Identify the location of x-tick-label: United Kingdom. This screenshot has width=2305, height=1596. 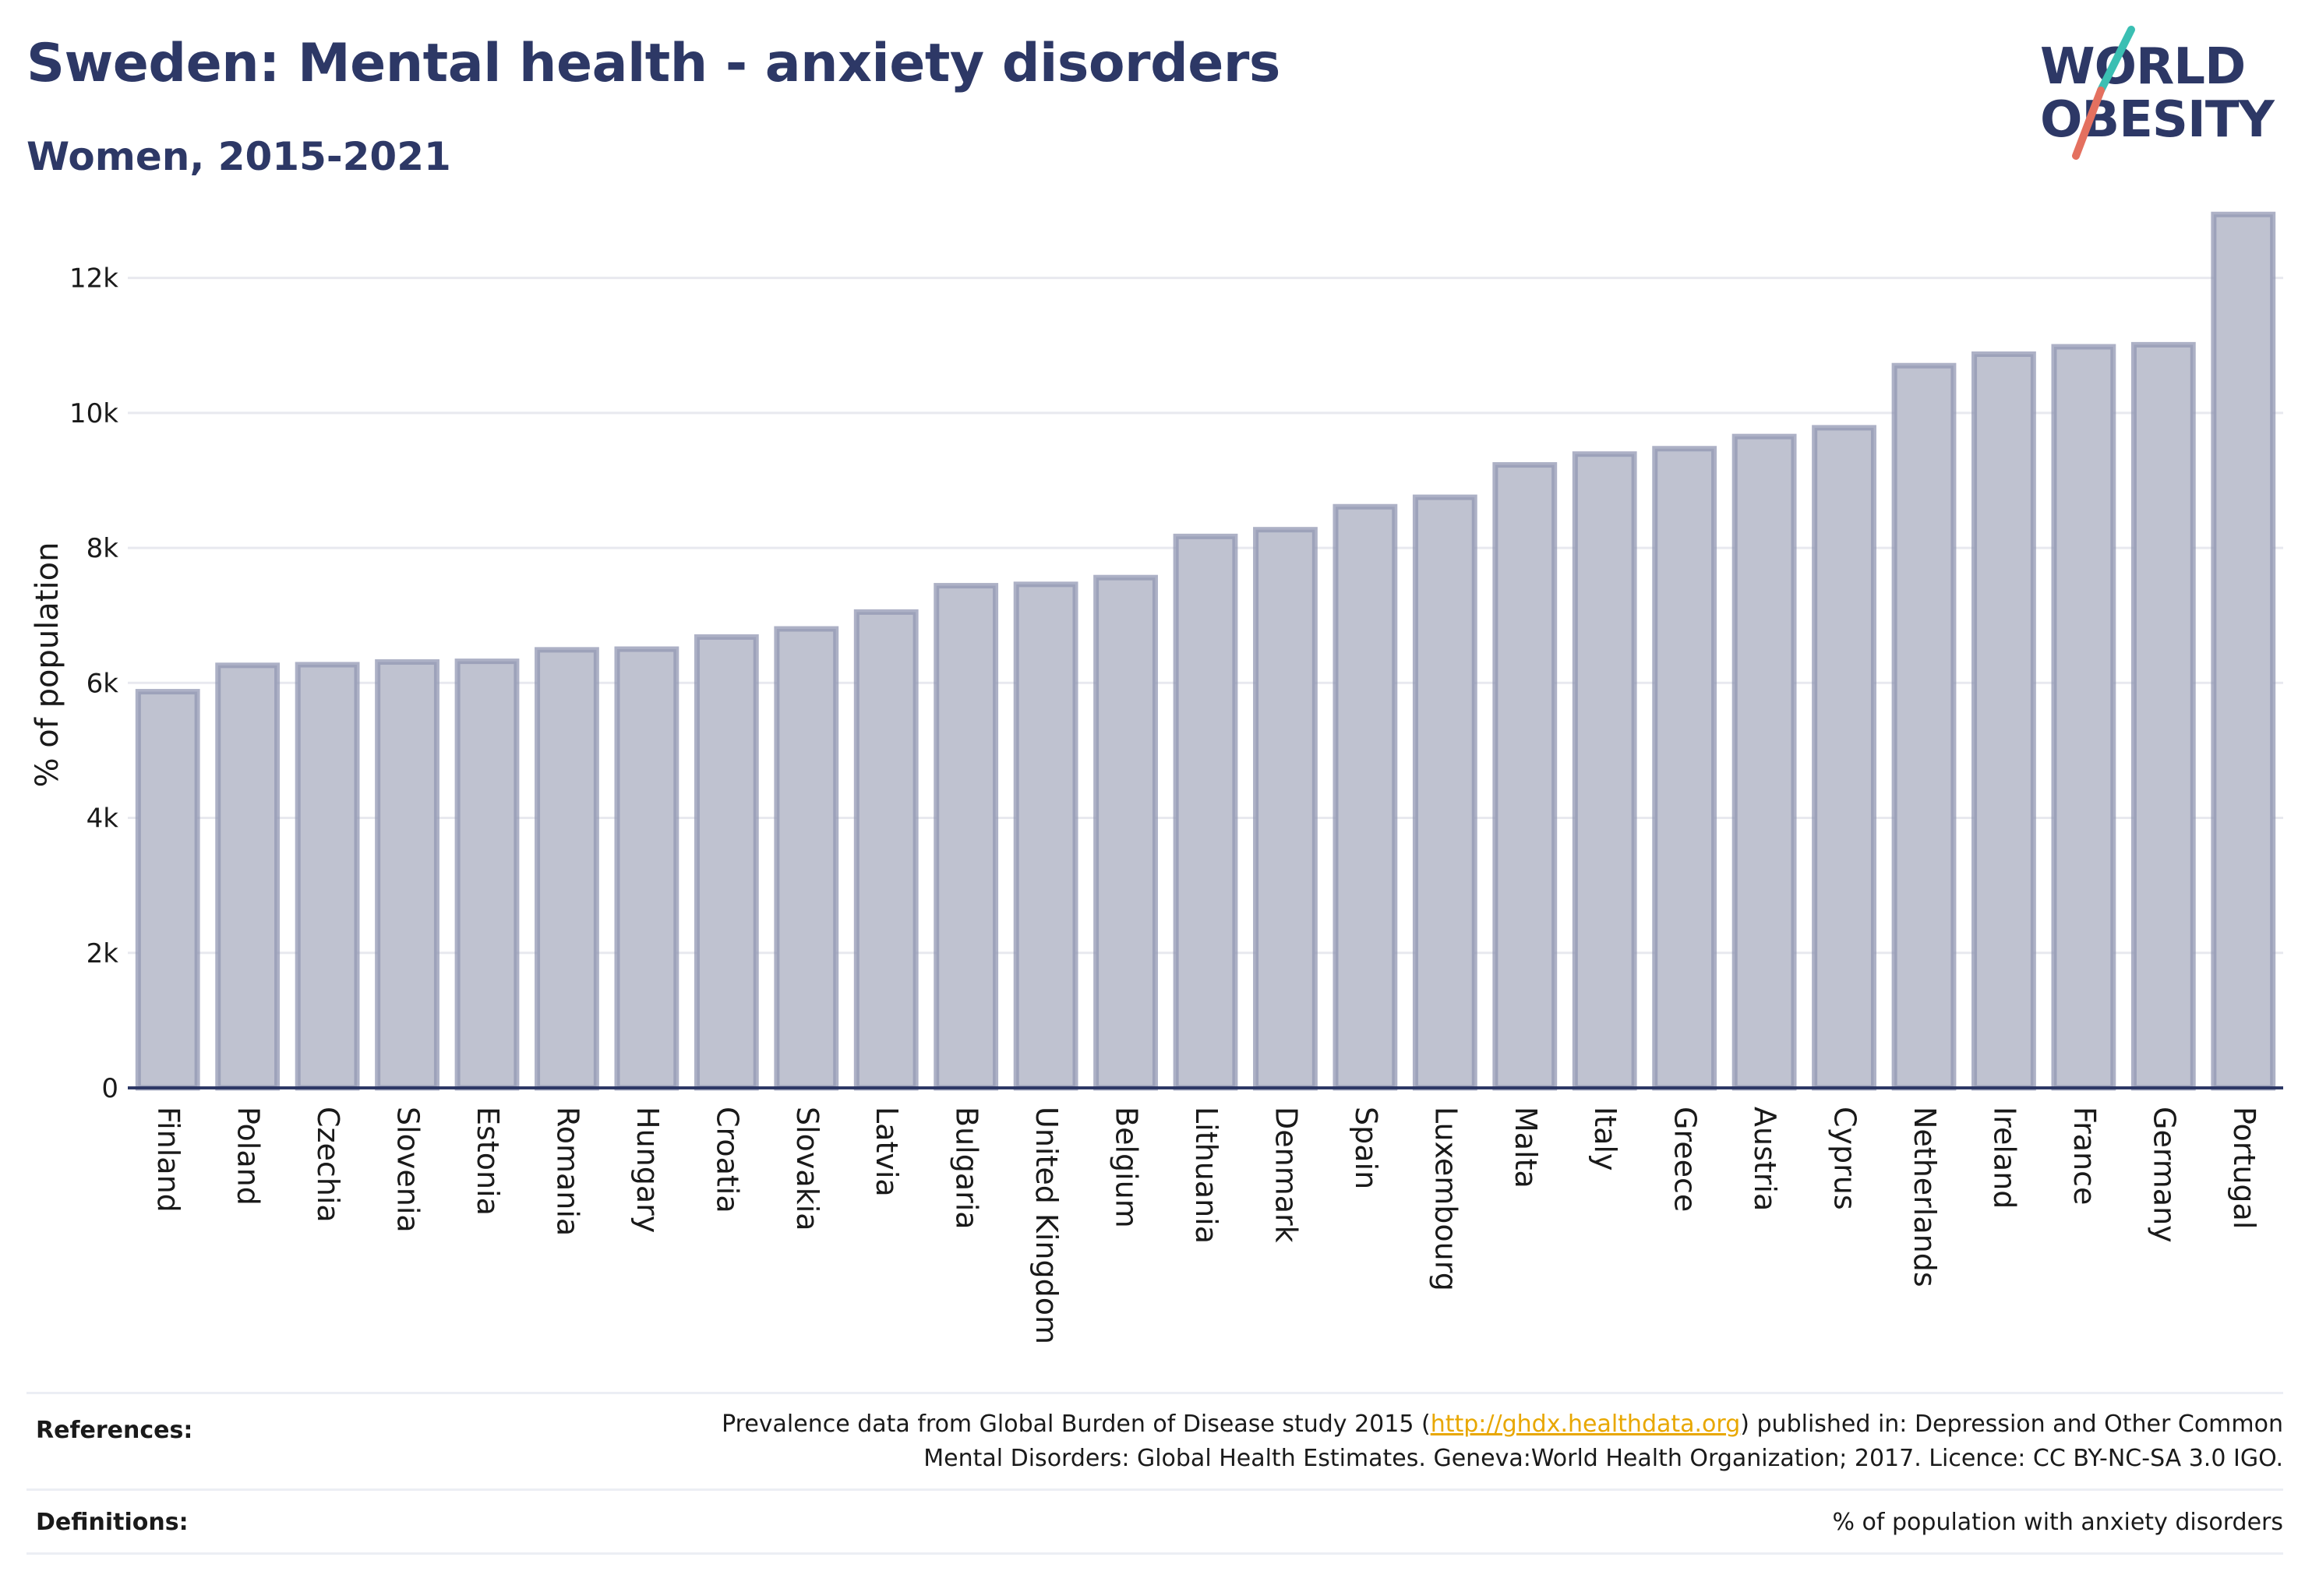
(1046, 1225).